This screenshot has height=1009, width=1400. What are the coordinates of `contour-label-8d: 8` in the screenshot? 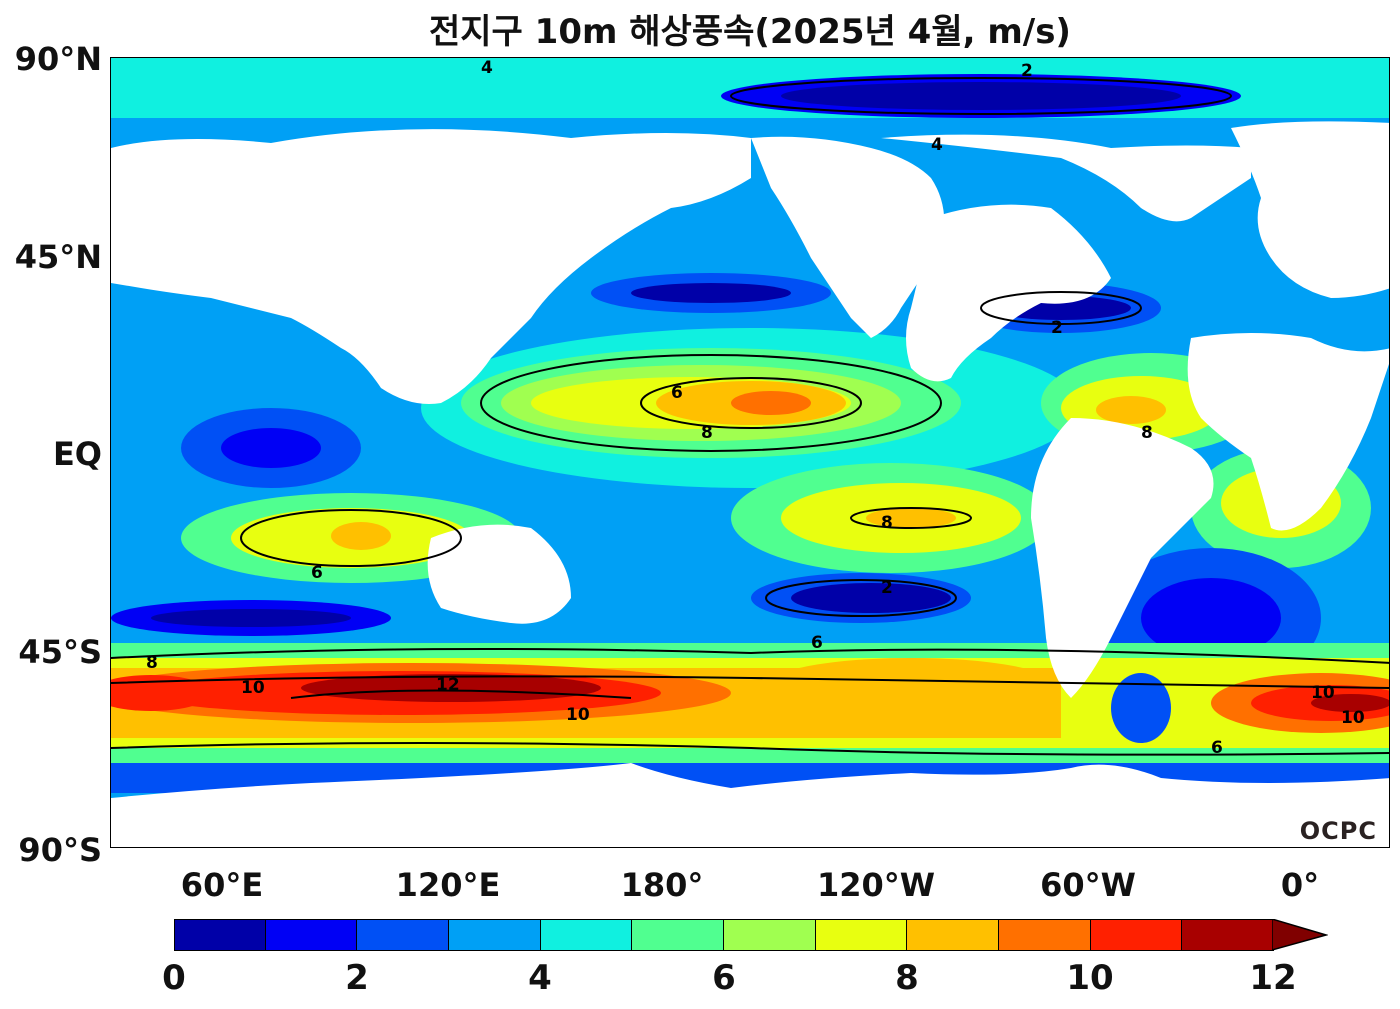 It's located at (152, 663).